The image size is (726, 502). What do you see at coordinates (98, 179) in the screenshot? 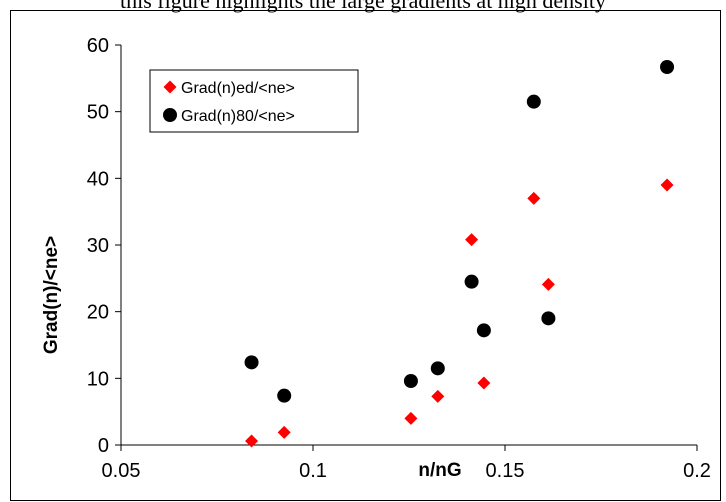
I see `y-tick-label: 40` at bounding box center [98, 179].